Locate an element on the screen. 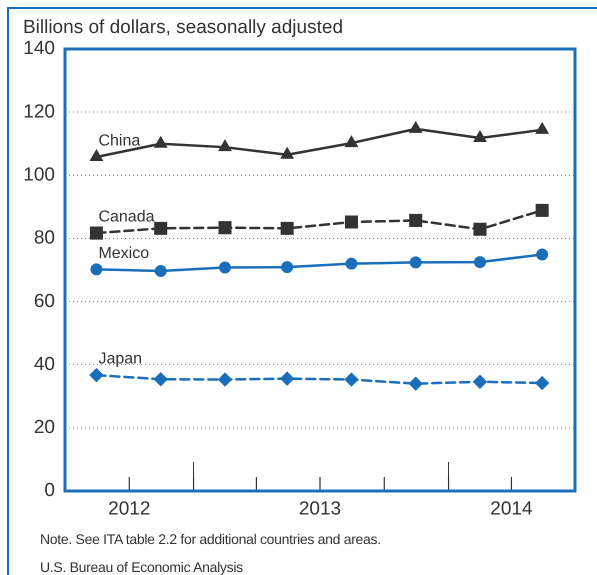  x-tick-label: 2014 is located at coordinates (511, 509).